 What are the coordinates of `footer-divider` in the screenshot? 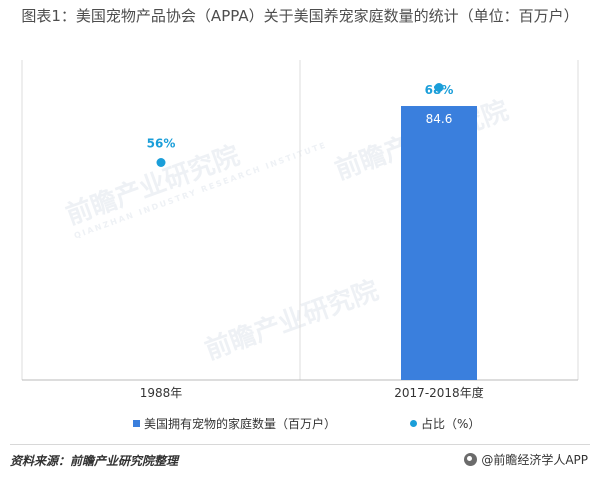 It's located at (300, 444).